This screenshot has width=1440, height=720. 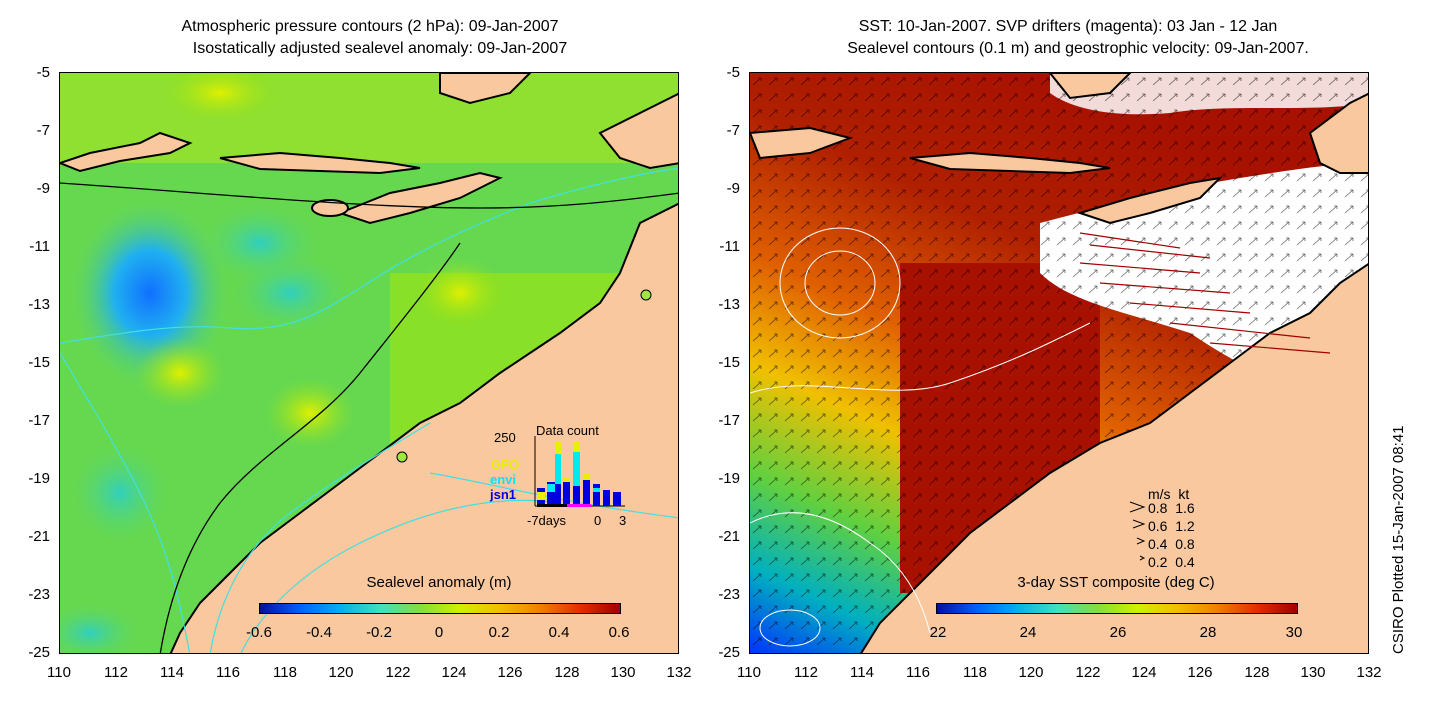 I want to click on right-map-lon-tick: 122, so click(x=1088, y=672).